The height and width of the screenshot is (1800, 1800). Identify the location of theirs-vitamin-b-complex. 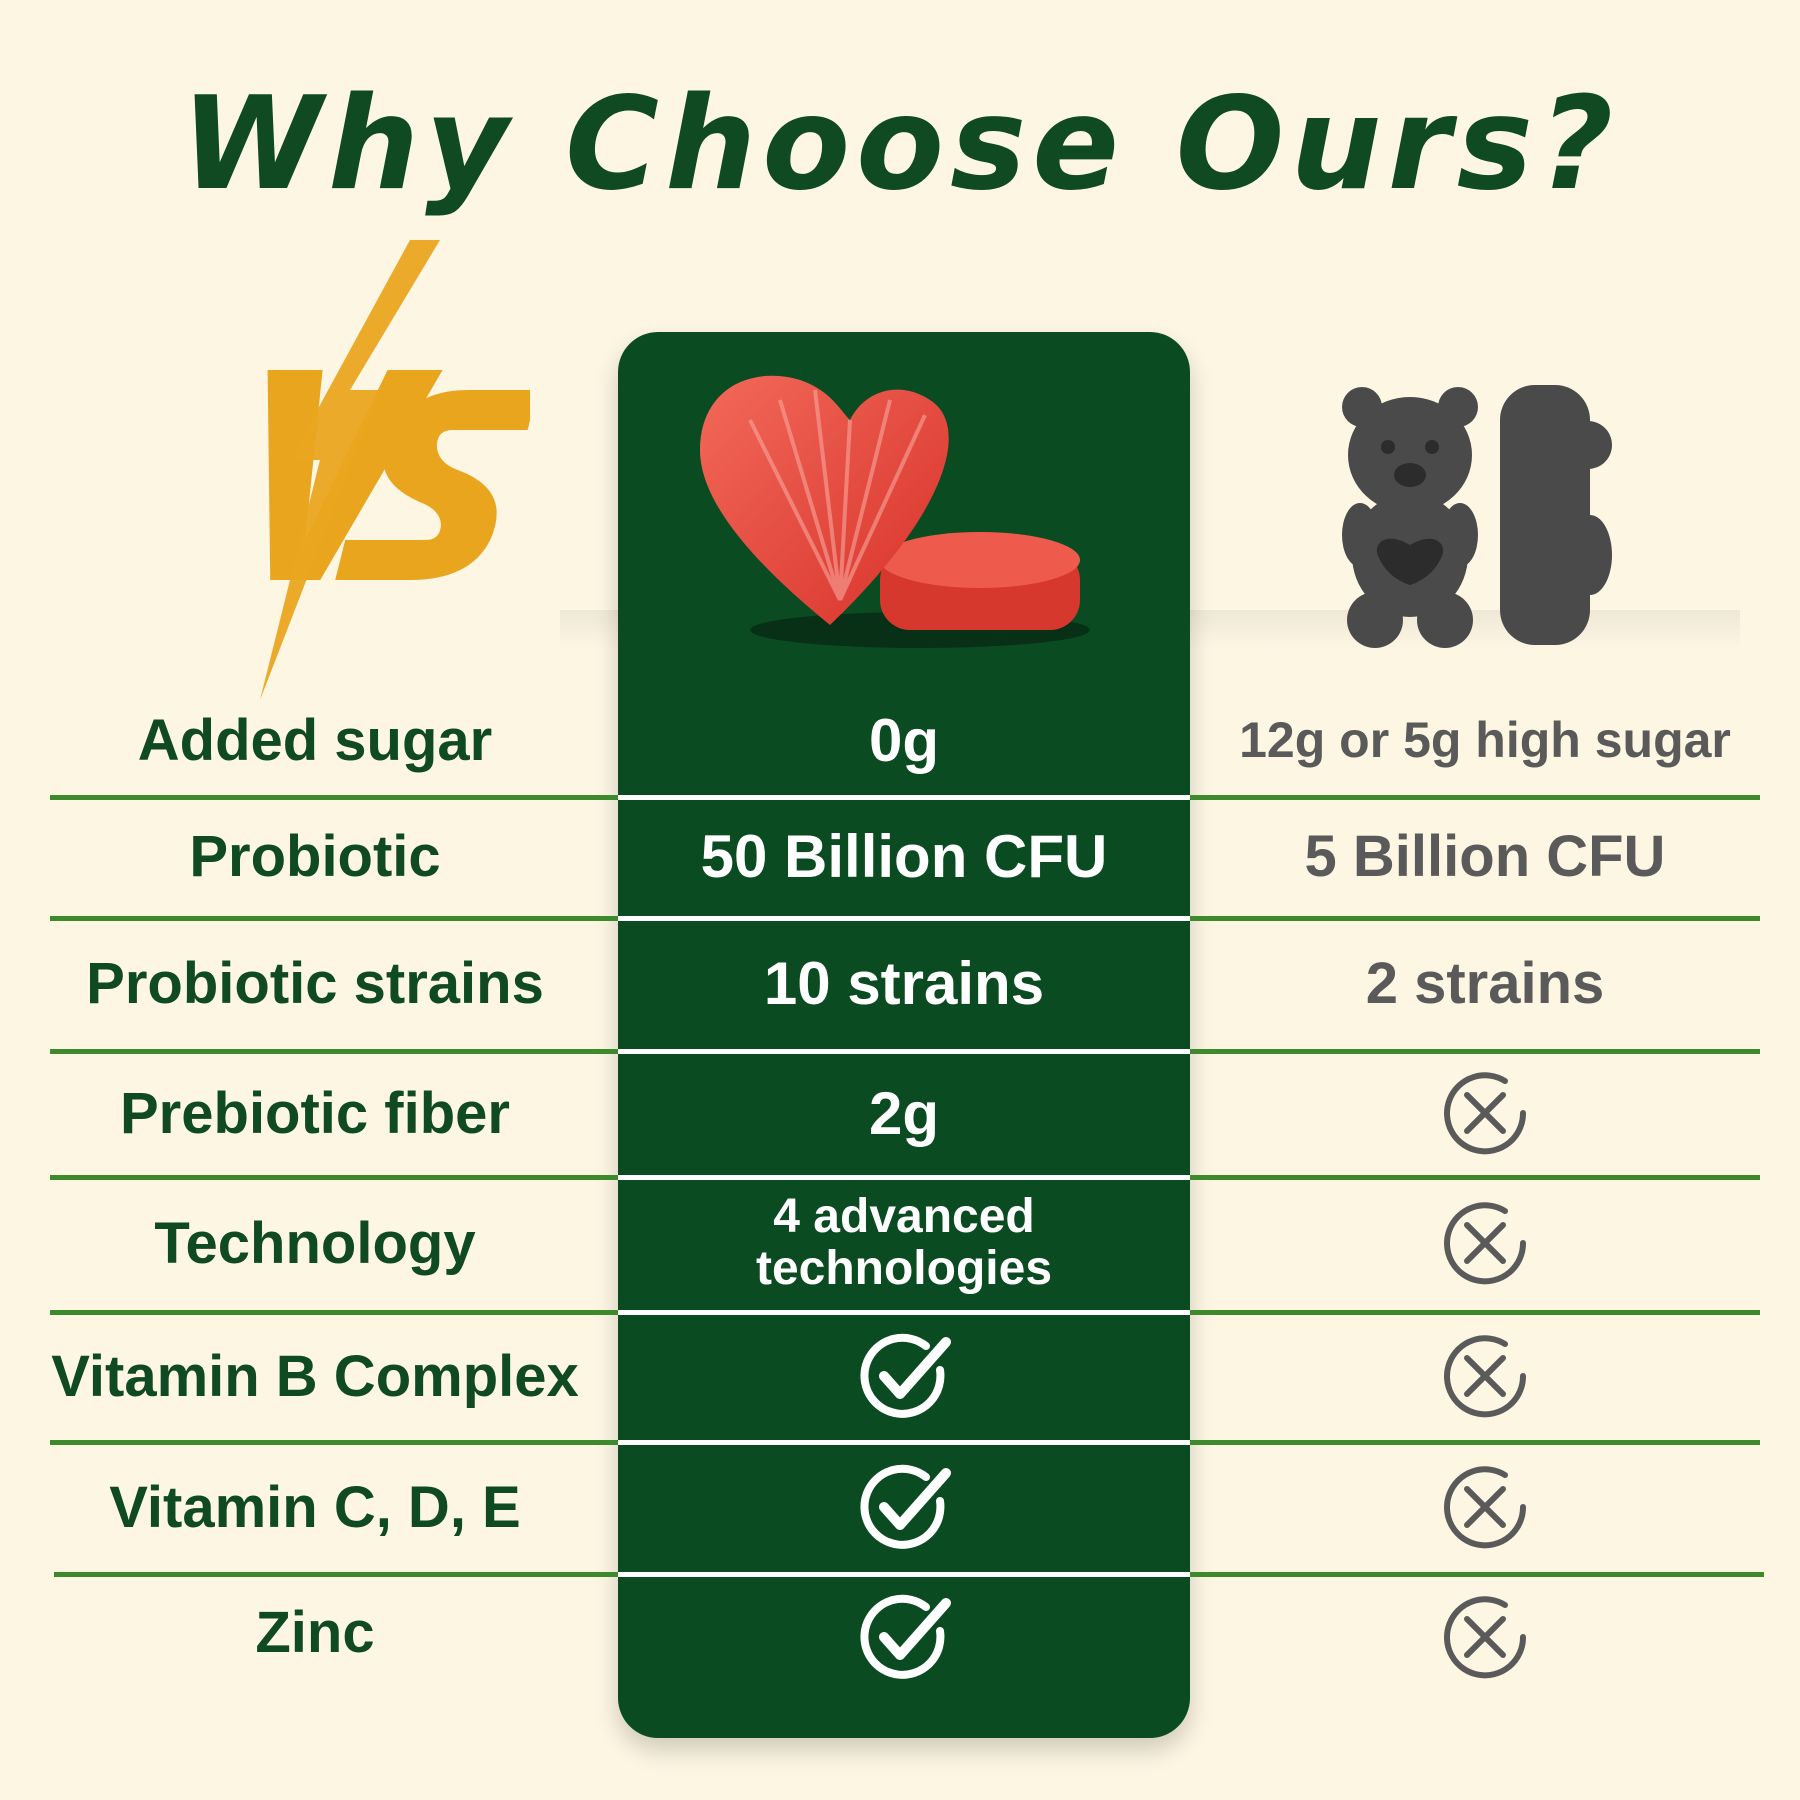
(1485, 1376).